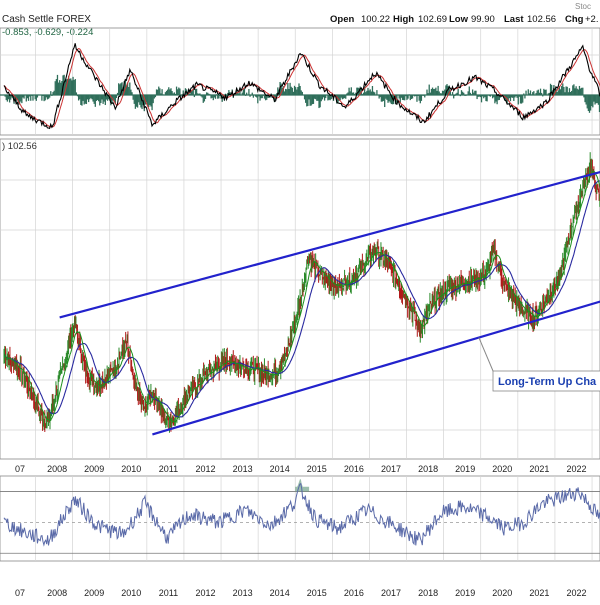 The width and height of the screenshot is (600, 605). Describe the element at coordinates (46, 19) in the screenshot. I see `symbol-description: Cash Settle FOREX` at that location.